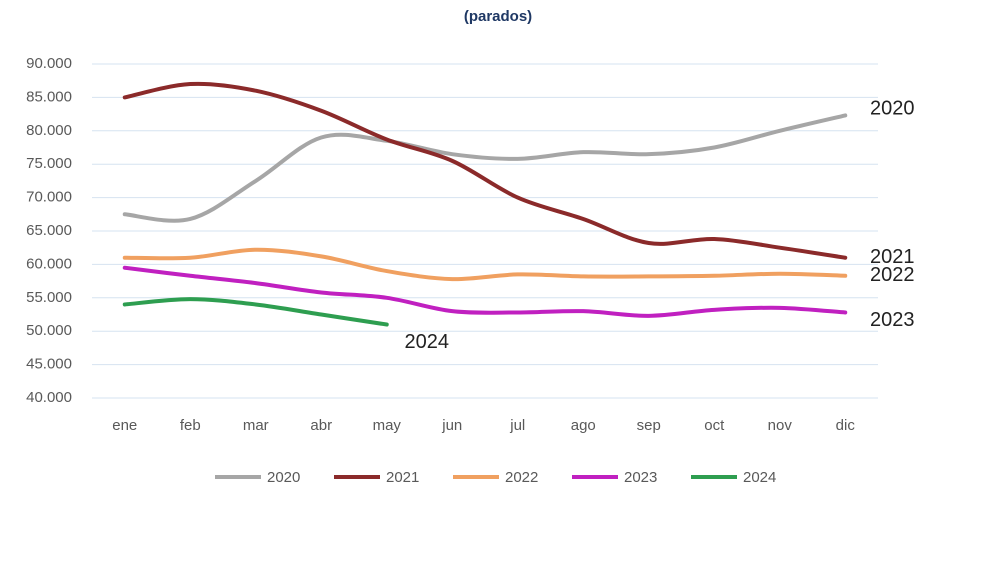  What do you see at coordinates (892, 257) in the screenshot?
I see `end-label: 2021` at bounding box center [892, 257].